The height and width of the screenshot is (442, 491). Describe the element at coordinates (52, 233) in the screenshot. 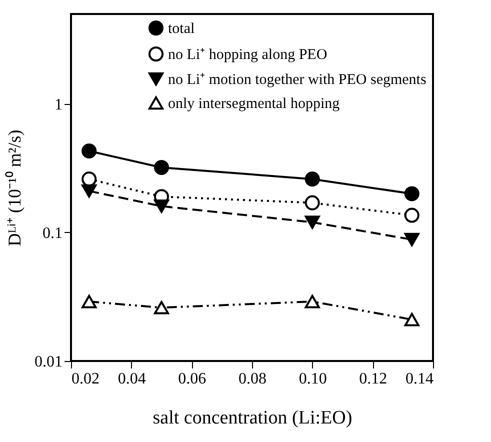

I see `y-tick-label: 0.1` at that location.